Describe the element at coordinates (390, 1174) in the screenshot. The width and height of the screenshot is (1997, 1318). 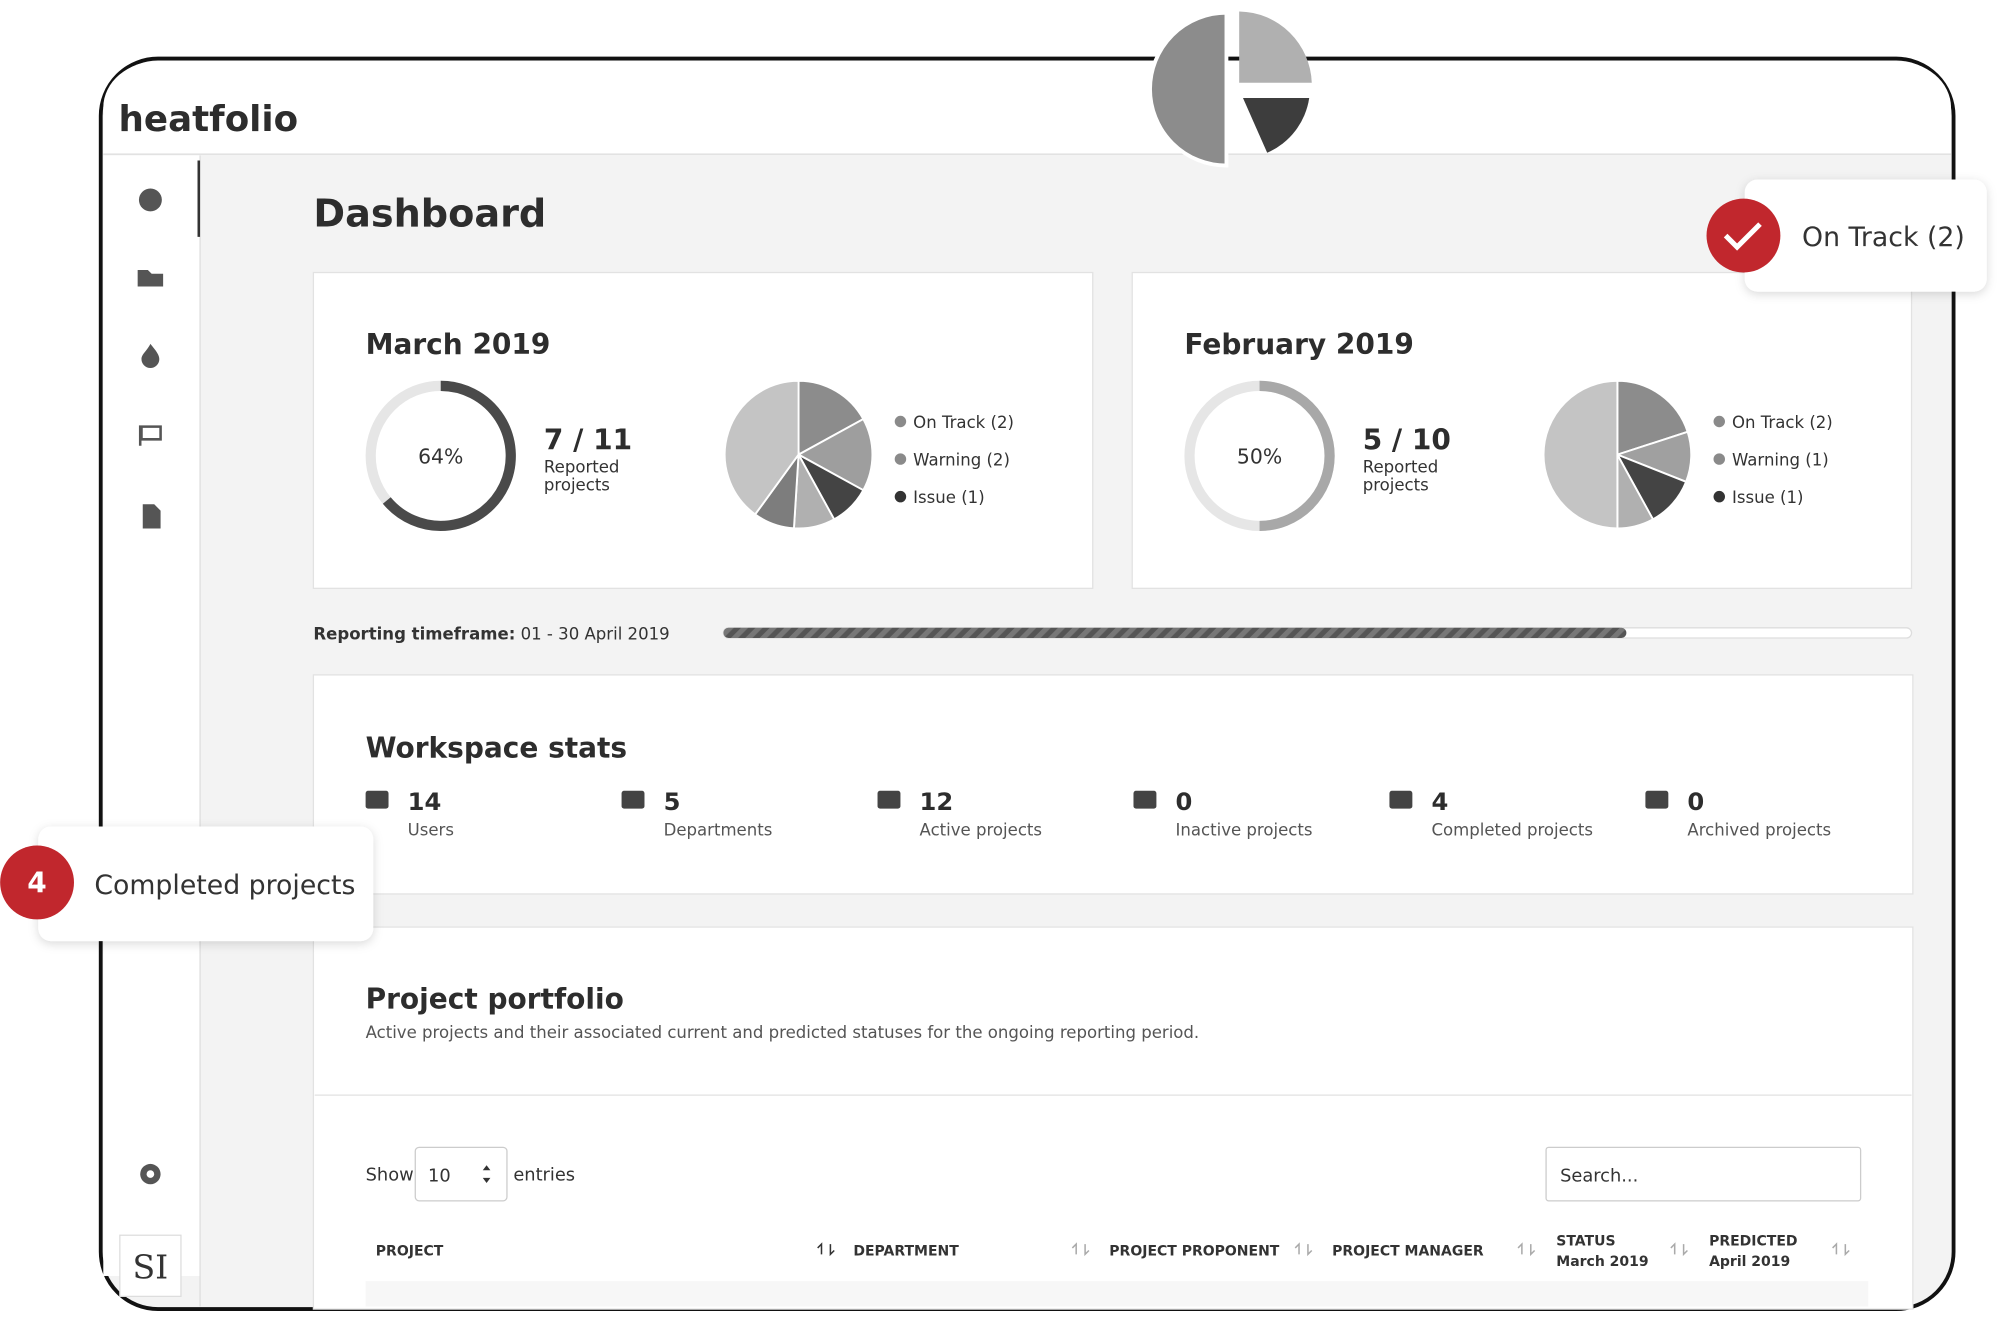
I see `show-label: Show` at that location.